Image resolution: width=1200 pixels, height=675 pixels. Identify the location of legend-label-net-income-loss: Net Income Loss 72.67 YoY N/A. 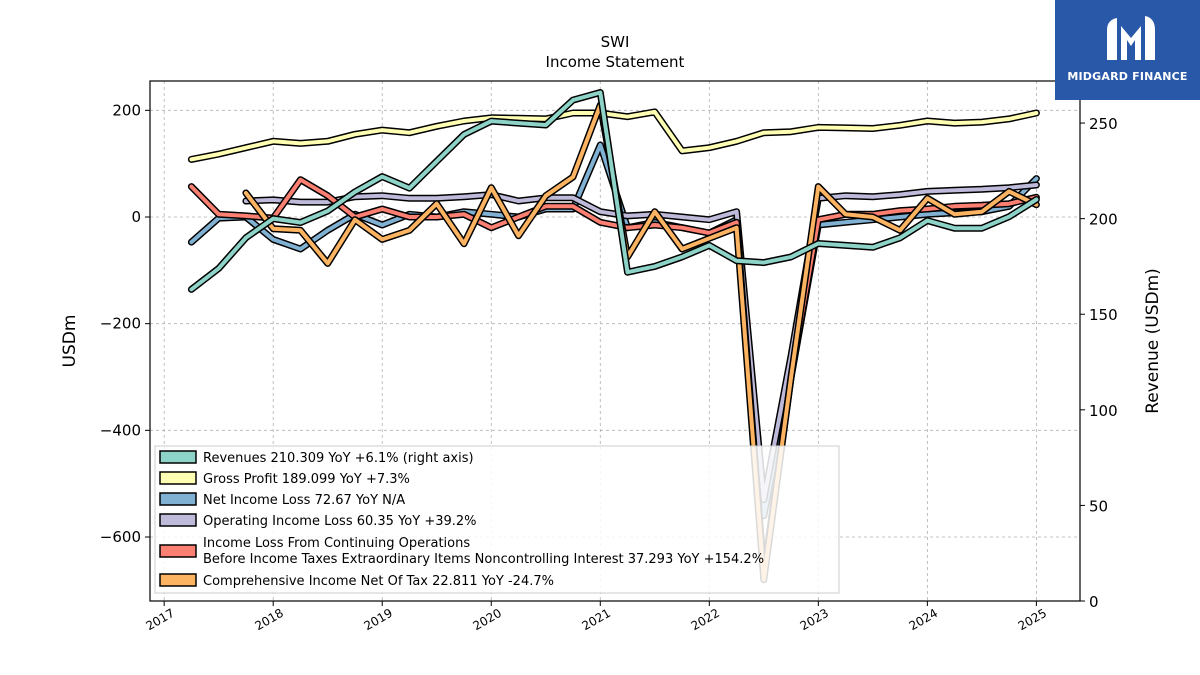
(304, 500).